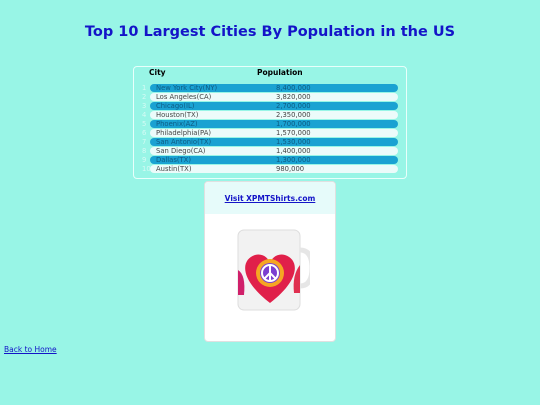  I want to click on row-number: 1, so click(144, 88).